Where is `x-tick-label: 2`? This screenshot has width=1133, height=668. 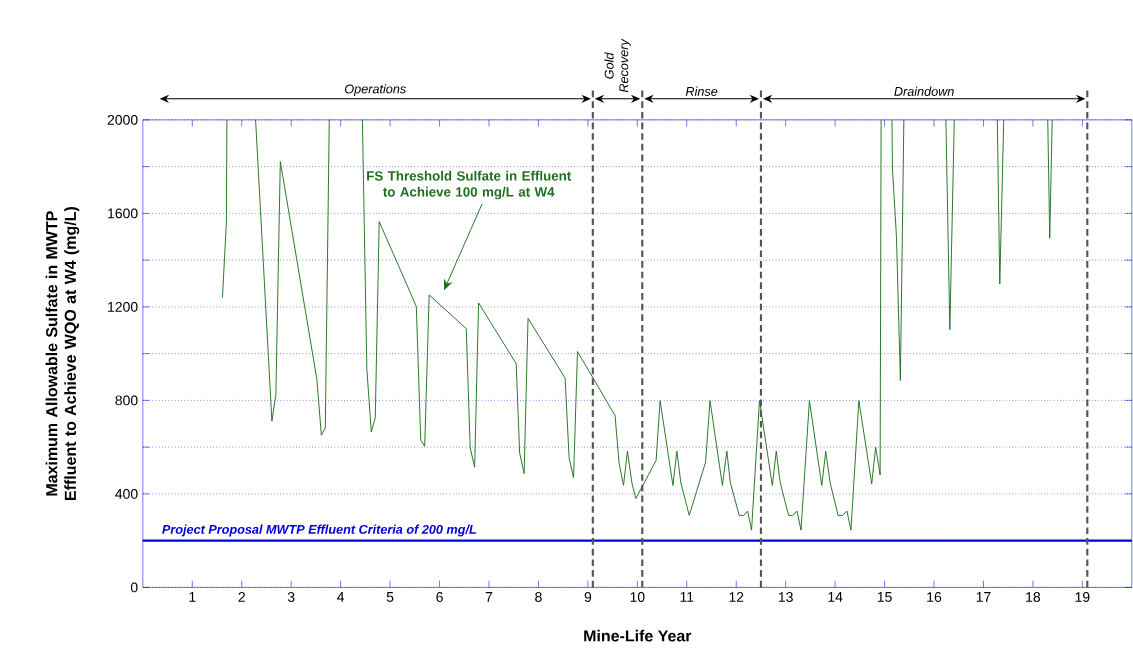
x-tick-label: 2 is located at coordinates (241, 596).